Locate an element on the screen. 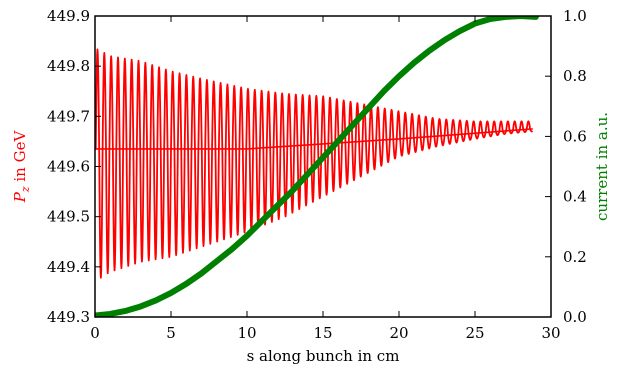 This screenshot has height=373, width=619. y-right-tick-label: 0.8 is located at coordinates (575, 76).